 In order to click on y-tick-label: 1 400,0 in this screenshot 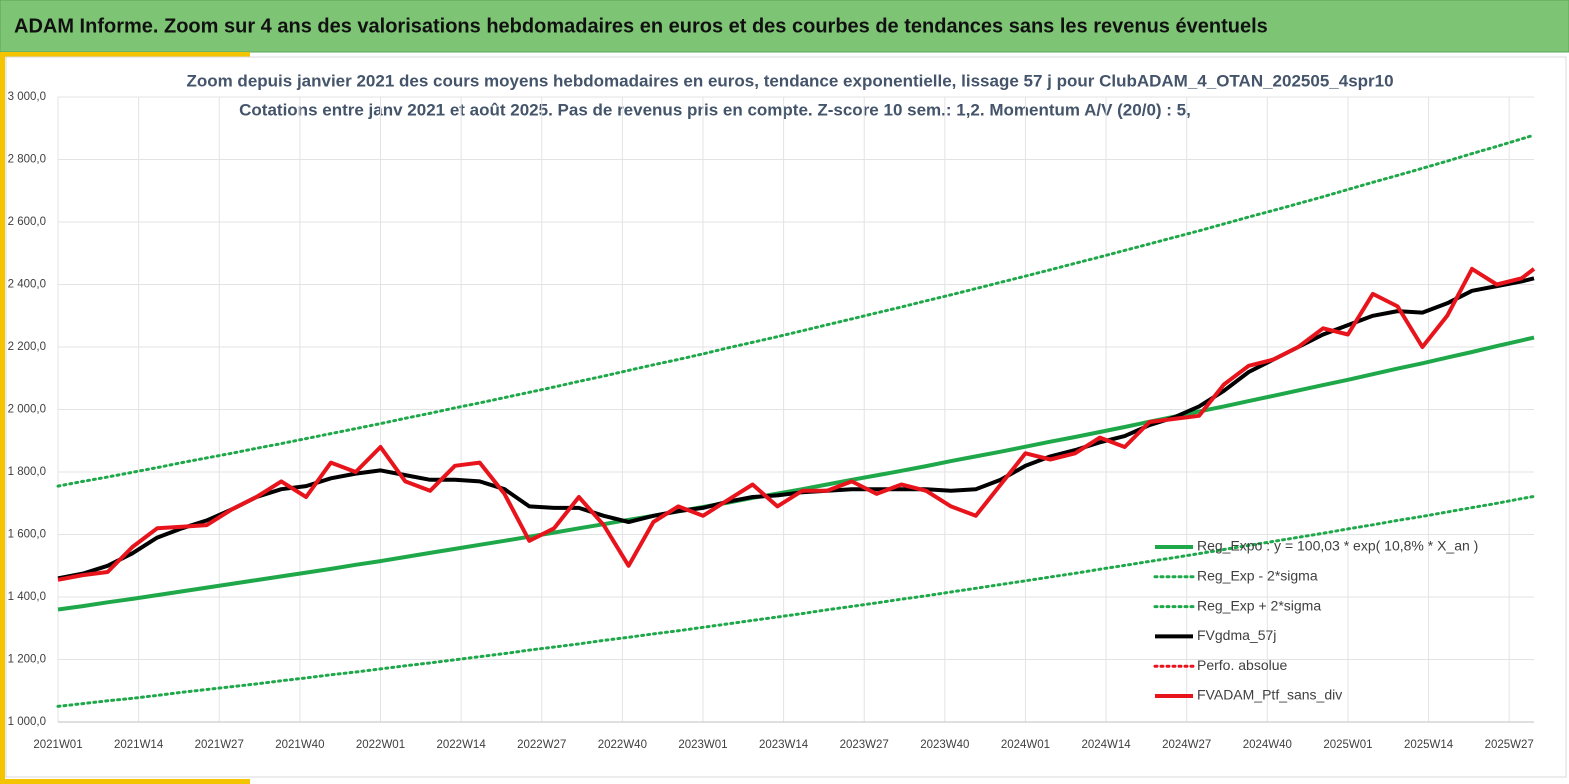, I will do `click(27, 597)`.